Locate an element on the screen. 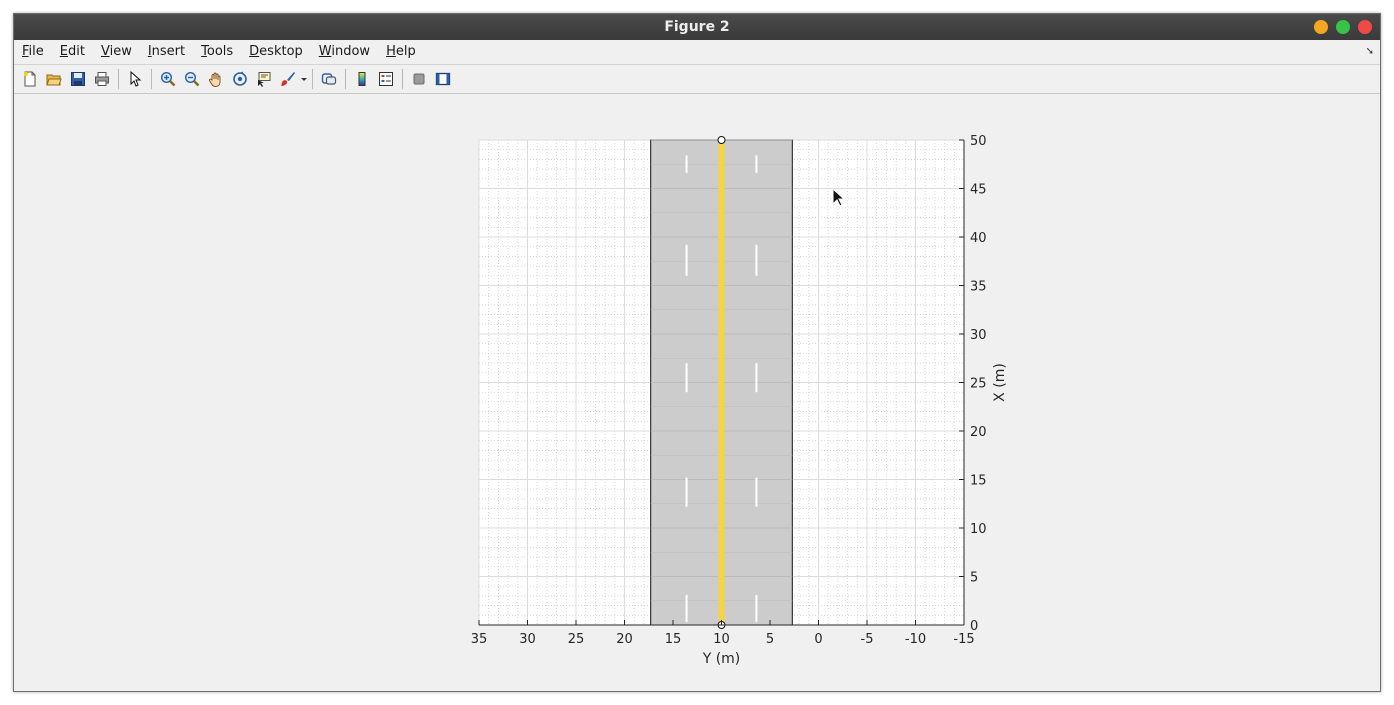 Image resolution: width=1394 pixels, height=705 pixels. pan-hand-icon is located at coordinates (216, 79).